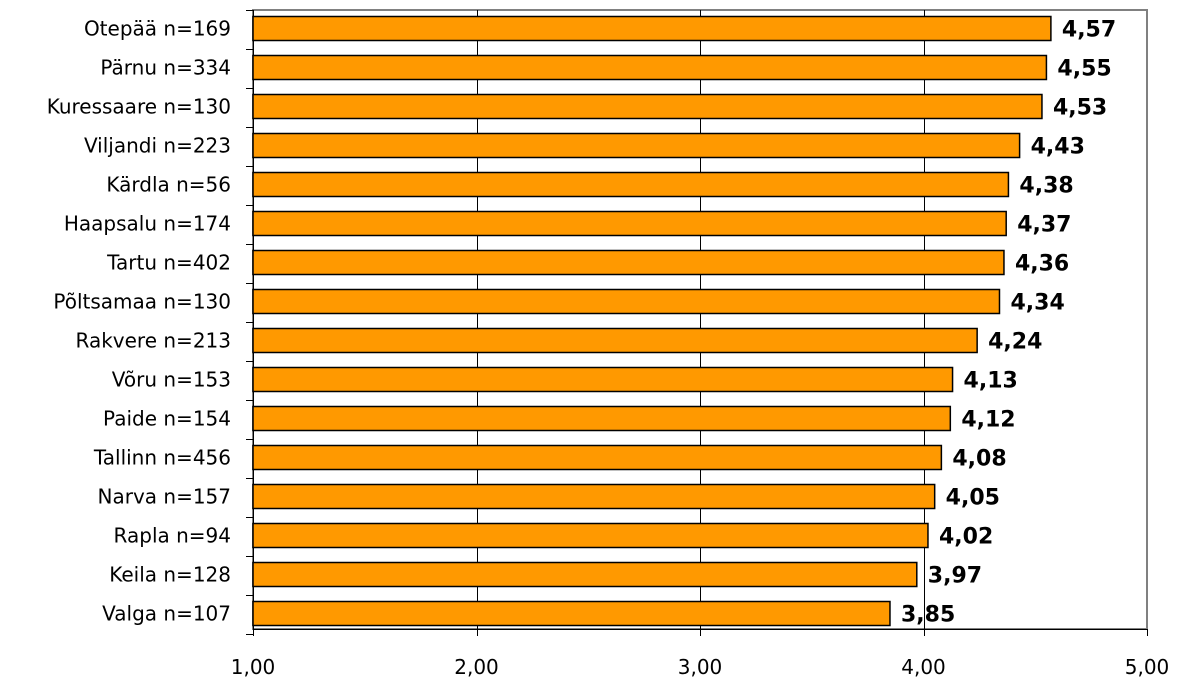  I want to click on data-label: 4,34, so click(1037, 303).